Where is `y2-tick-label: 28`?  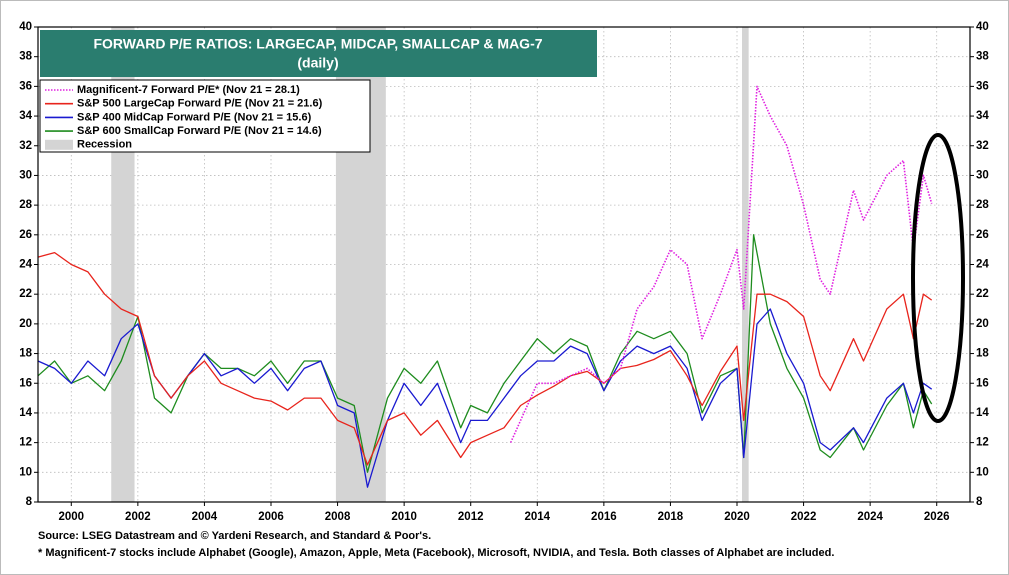
y2-tick-label: 28 is located at coordinates (982, 205).